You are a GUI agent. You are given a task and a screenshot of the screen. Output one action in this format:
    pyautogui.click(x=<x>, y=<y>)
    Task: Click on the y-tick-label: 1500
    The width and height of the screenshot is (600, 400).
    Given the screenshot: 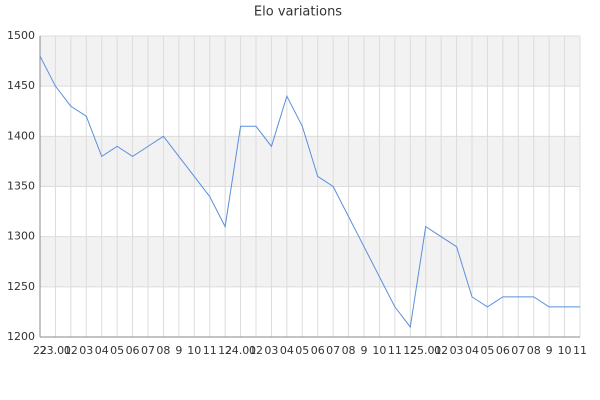 What is the action you would take?
    pyautogui.click(x=21, y=35)
    